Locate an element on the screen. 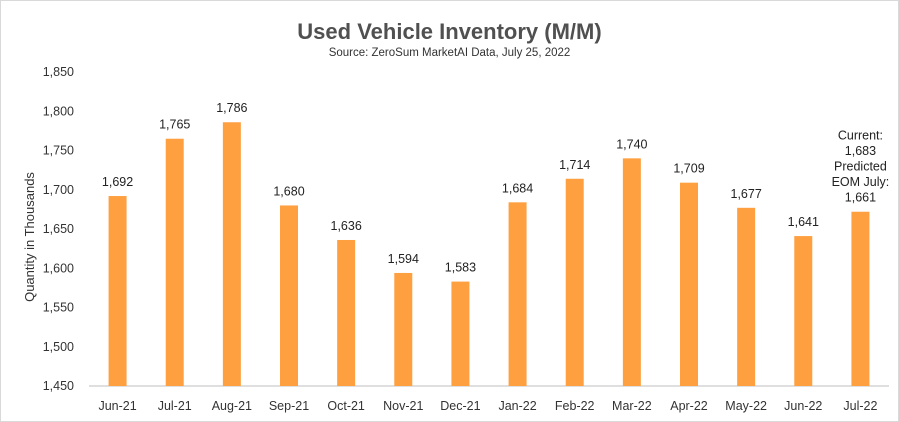  y-tick-label: 1,800 is located at coordinates (58, 111).